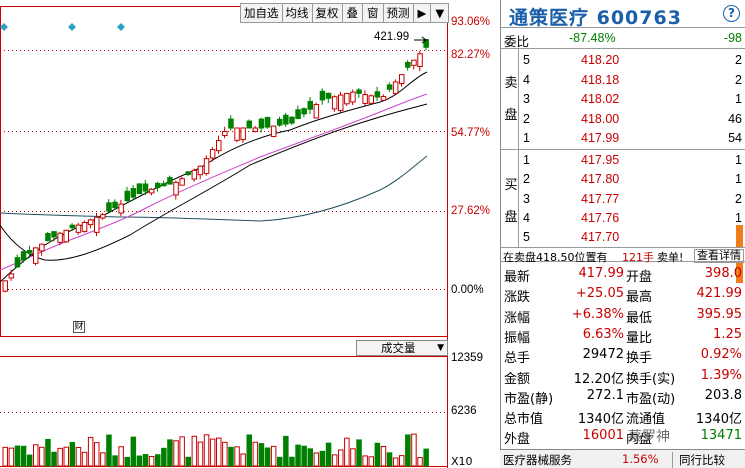  What do you see at coordinates (651, 399) in the screenshot?
I see `stat-label: 市盈(动)` at bounding box center [651, 399].